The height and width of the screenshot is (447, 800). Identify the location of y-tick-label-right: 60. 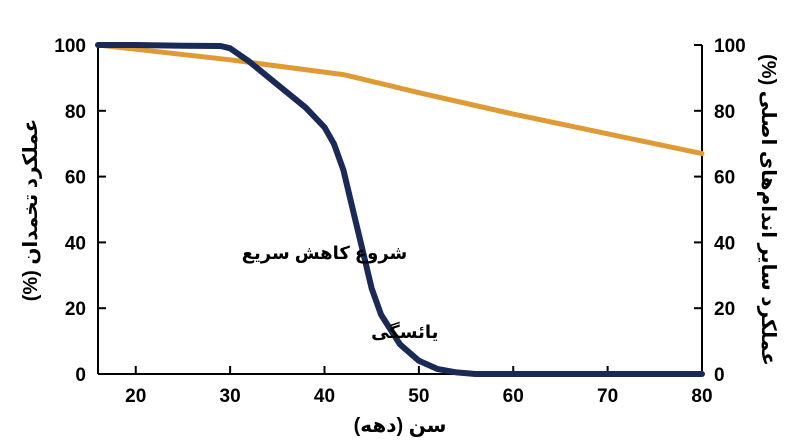
(724, 178).